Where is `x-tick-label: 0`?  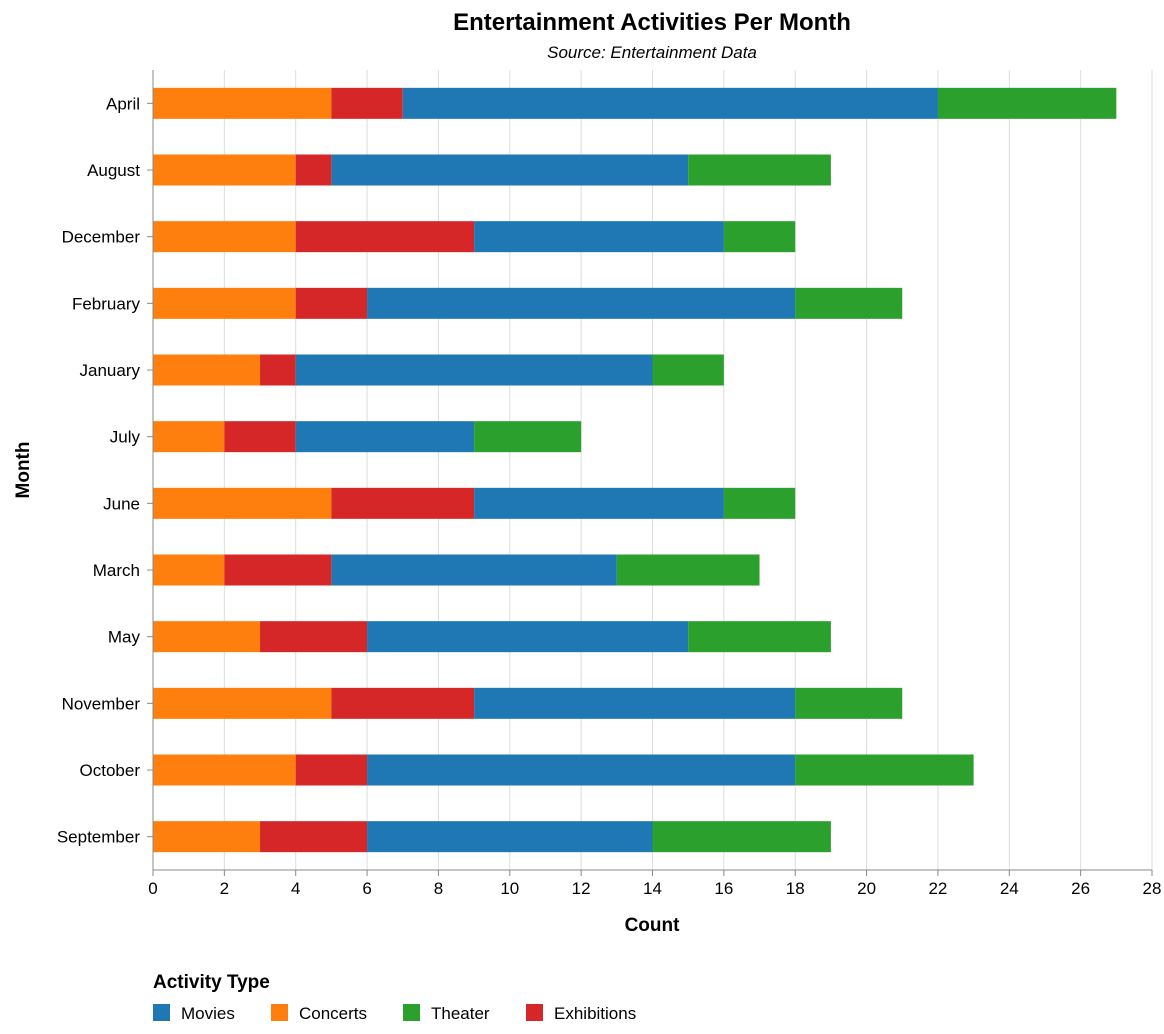 x-tick-label: 0 is located at coordinates (152, 888).